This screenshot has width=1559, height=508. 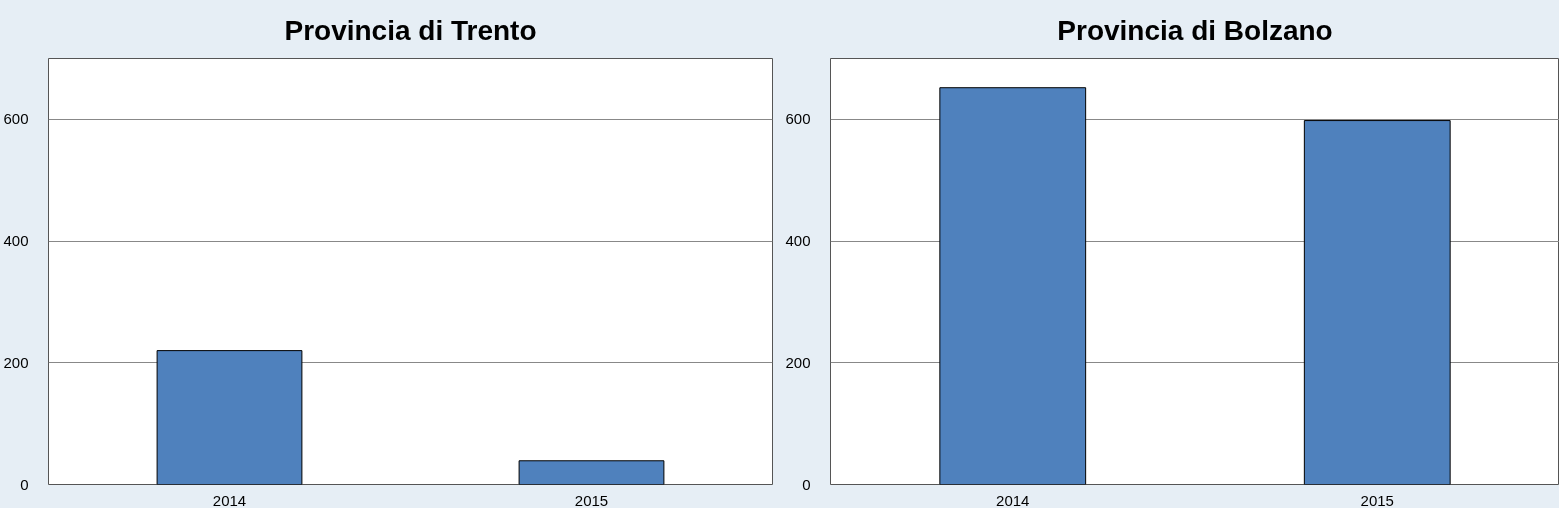 What do you see at coordinates (410, 30) in the screenshot?
I see `chart-title: Provincia di Trento` at bounding box center [410, 30].